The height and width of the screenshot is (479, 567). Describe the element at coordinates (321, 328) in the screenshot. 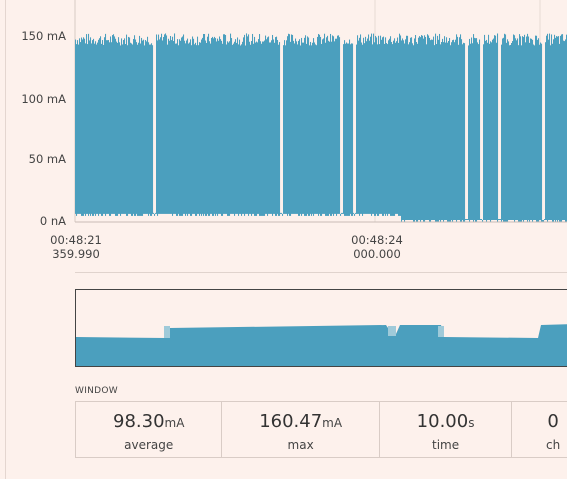

I see `minimap` at that location.